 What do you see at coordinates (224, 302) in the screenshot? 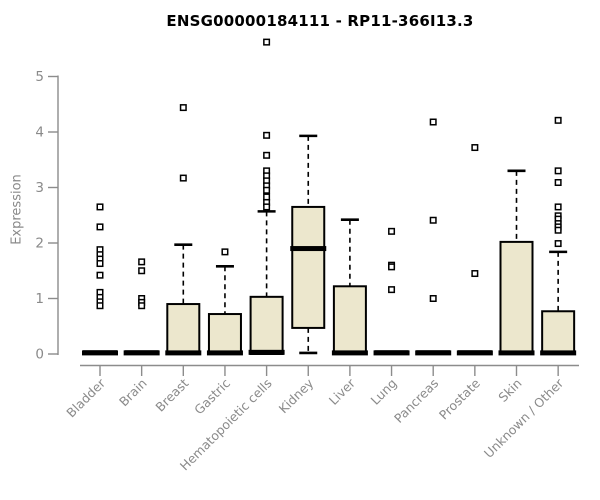
I see `box-group-gastric` at bounding box center [224, 302].